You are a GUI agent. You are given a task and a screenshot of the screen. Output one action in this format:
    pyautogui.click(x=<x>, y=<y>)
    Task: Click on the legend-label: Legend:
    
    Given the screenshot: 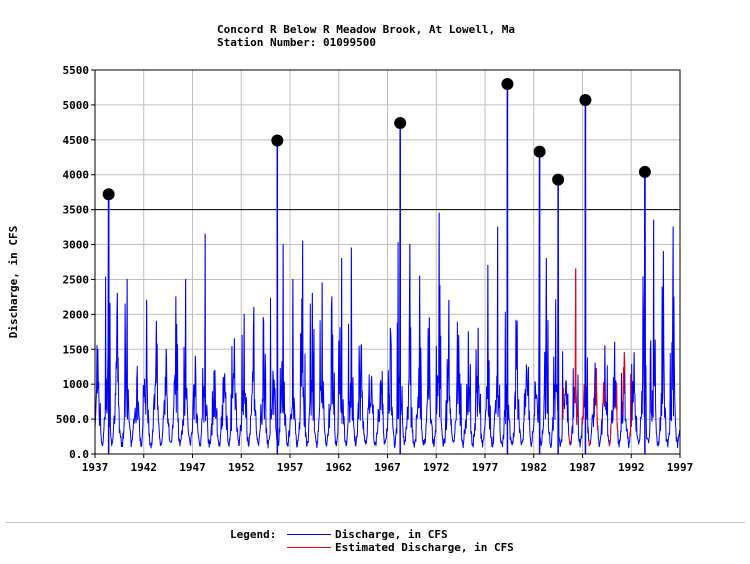 What is the action you would take?
    pyautogui.click(x=253, y=534)
    